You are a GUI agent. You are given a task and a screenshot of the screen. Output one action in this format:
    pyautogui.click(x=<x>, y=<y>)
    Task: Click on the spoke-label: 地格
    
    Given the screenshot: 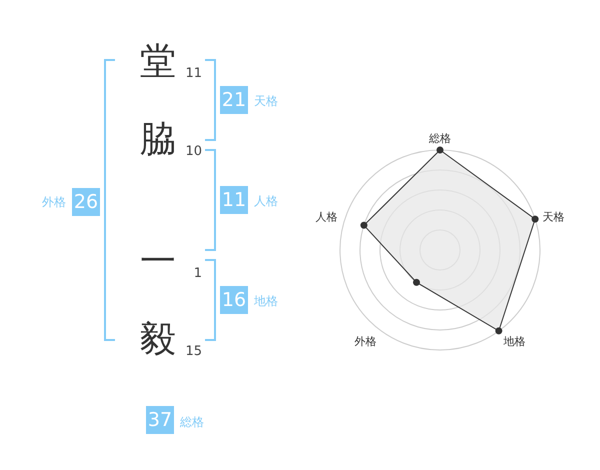 What is the action you would take?
    pyautogui.click(x=514, y=341)
    